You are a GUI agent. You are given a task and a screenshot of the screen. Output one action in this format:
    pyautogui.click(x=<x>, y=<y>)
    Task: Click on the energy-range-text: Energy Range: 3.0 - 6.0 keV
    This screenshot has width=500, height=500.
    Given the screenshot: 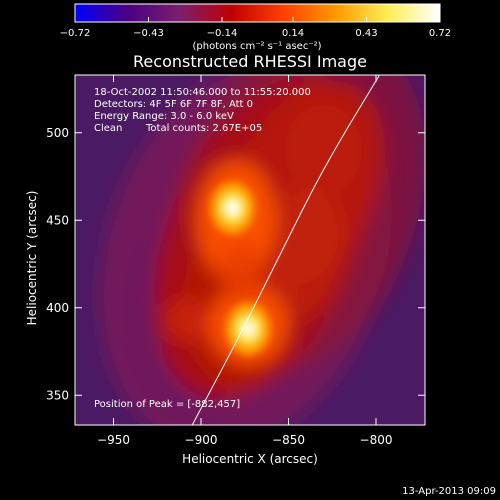 What is the action you would take?
    pyautogui.click(x=164, y=116)
    